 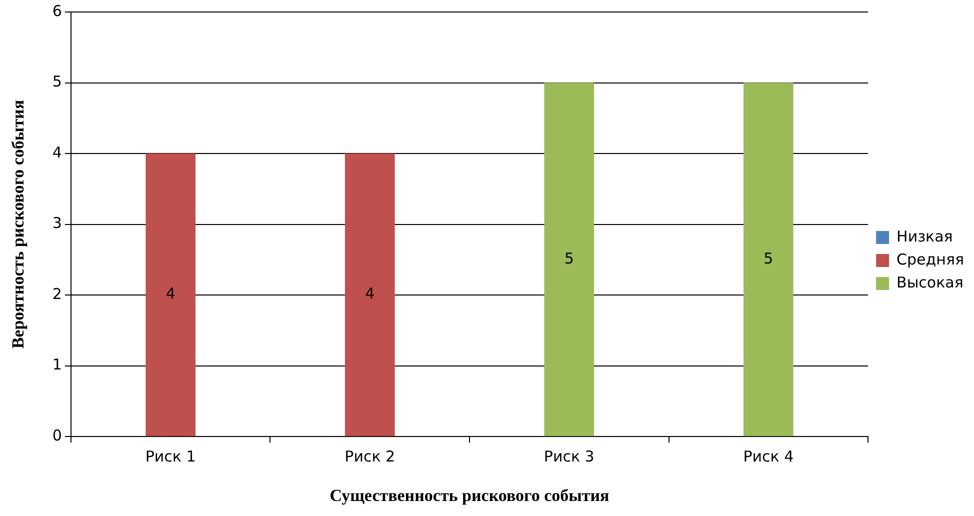 What do you see at coordinates (57, 223) in the screenshot?
I see `y-tick-label: 3` at bounding box center [57, 223].